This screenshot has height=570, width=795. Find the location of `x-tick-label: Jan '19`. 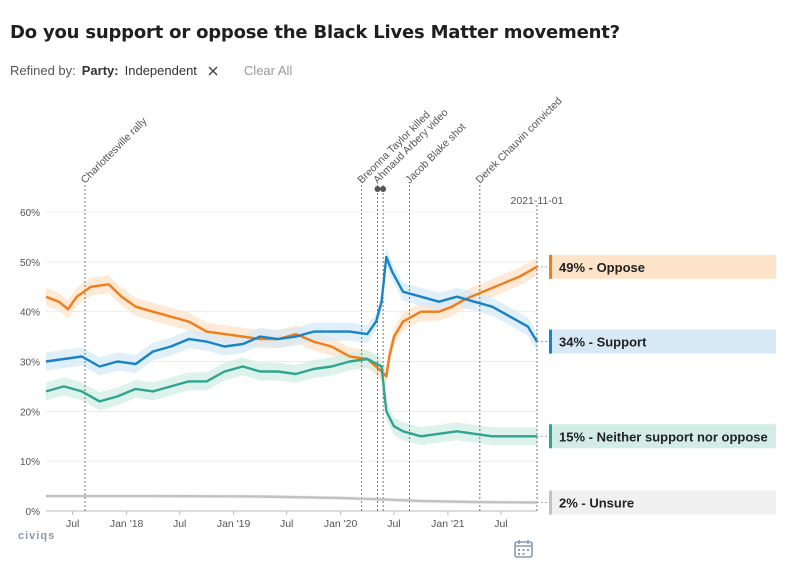

x-tick-label: Jan '19 is located at coordinates (234, 524).